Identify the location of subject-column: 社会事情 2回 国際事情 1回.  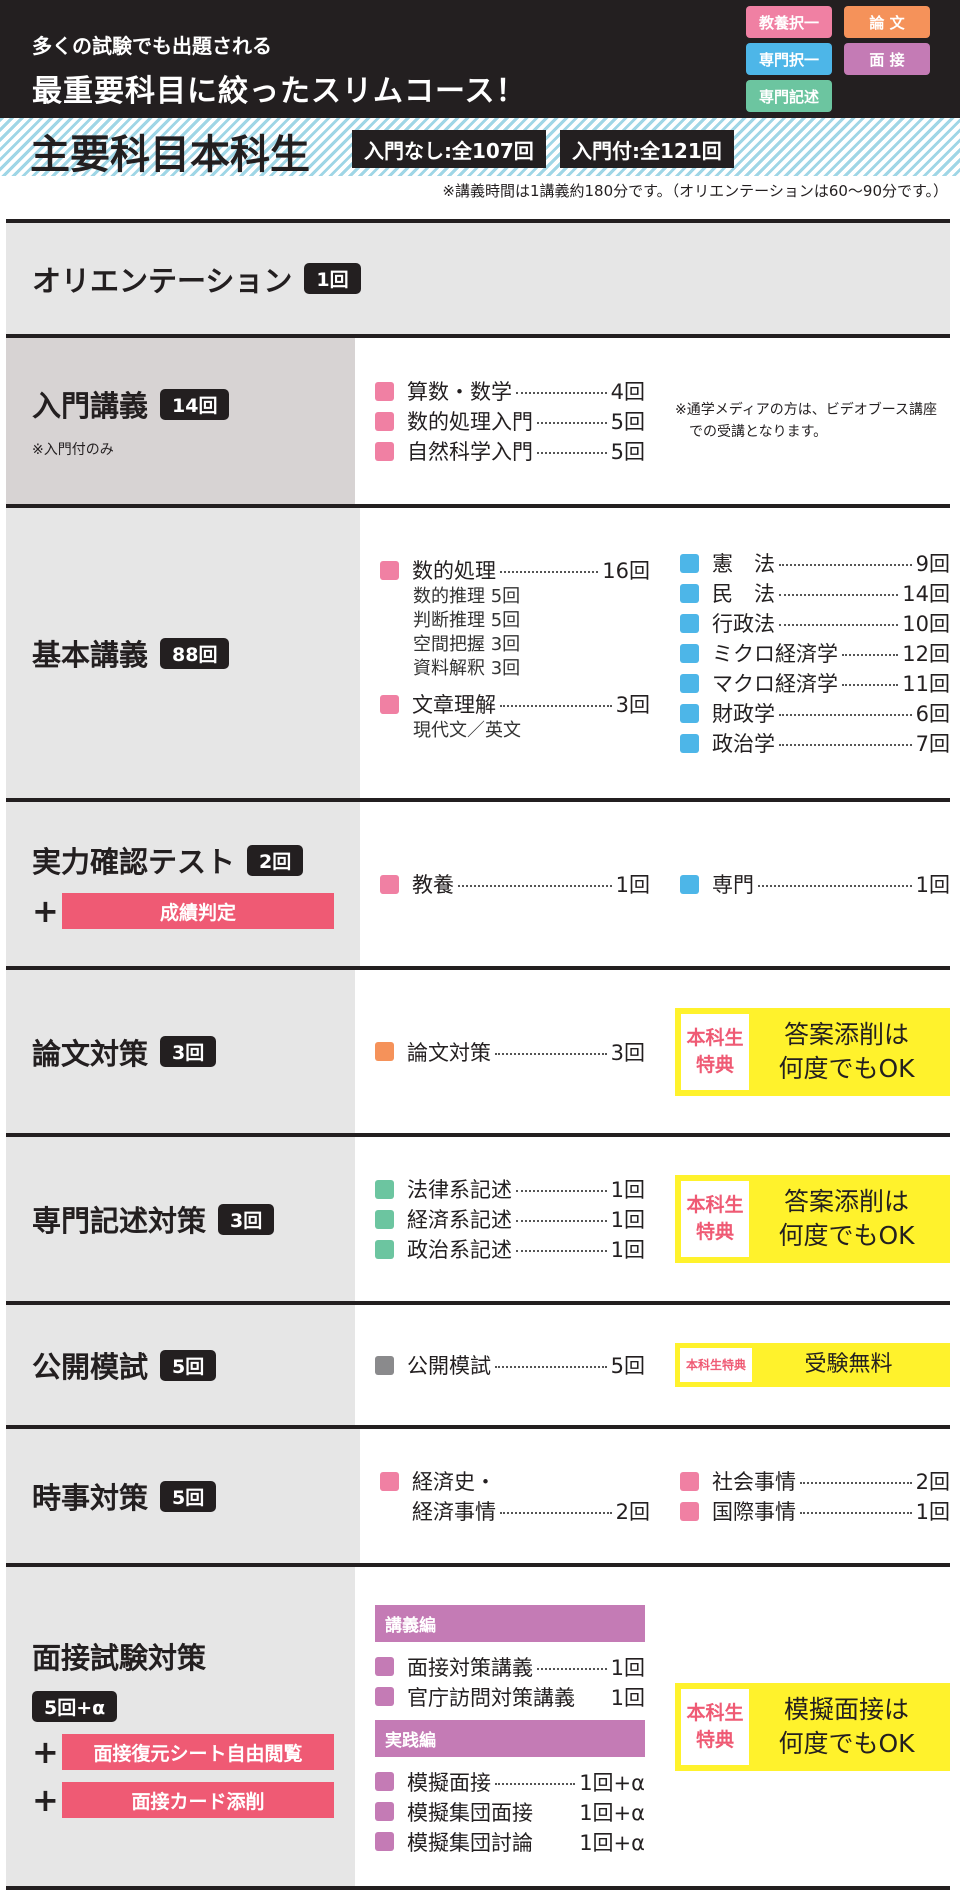
(815, 1496).